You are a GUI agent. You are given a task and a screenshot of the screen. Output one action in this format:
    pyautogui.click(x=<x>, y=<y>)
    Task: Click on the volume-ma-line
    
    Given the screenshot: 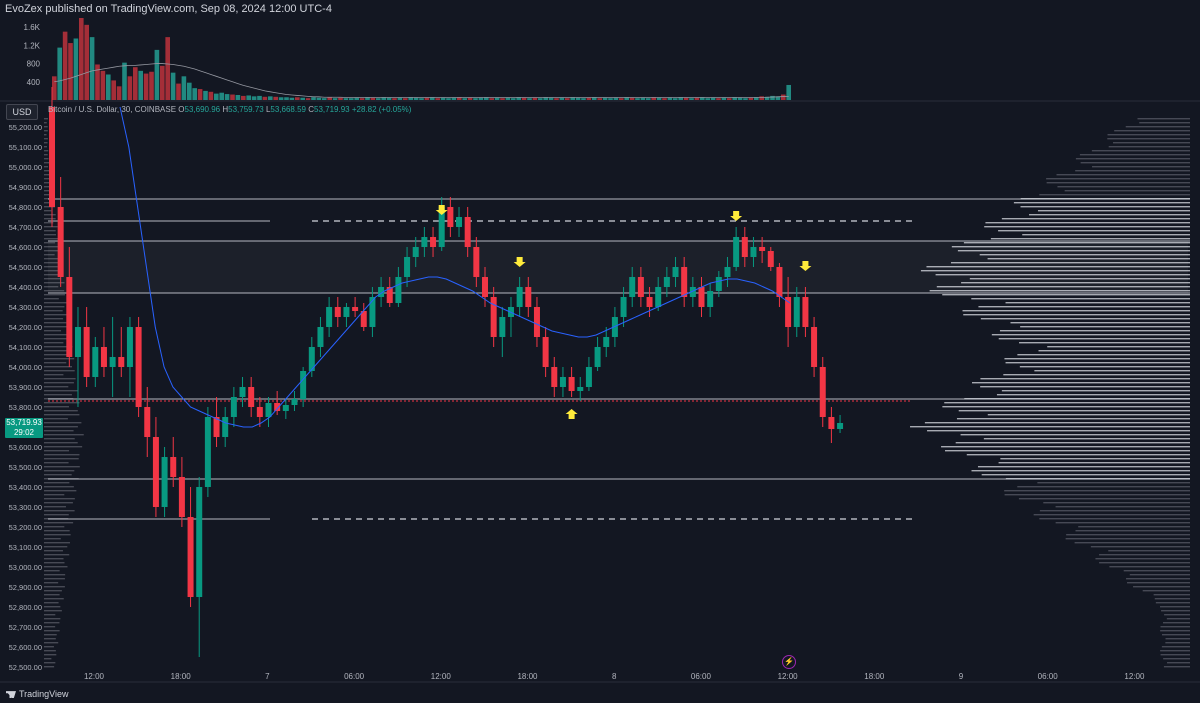 What is the action you would take?
    pyautogui.click(x=421, y=80)
    